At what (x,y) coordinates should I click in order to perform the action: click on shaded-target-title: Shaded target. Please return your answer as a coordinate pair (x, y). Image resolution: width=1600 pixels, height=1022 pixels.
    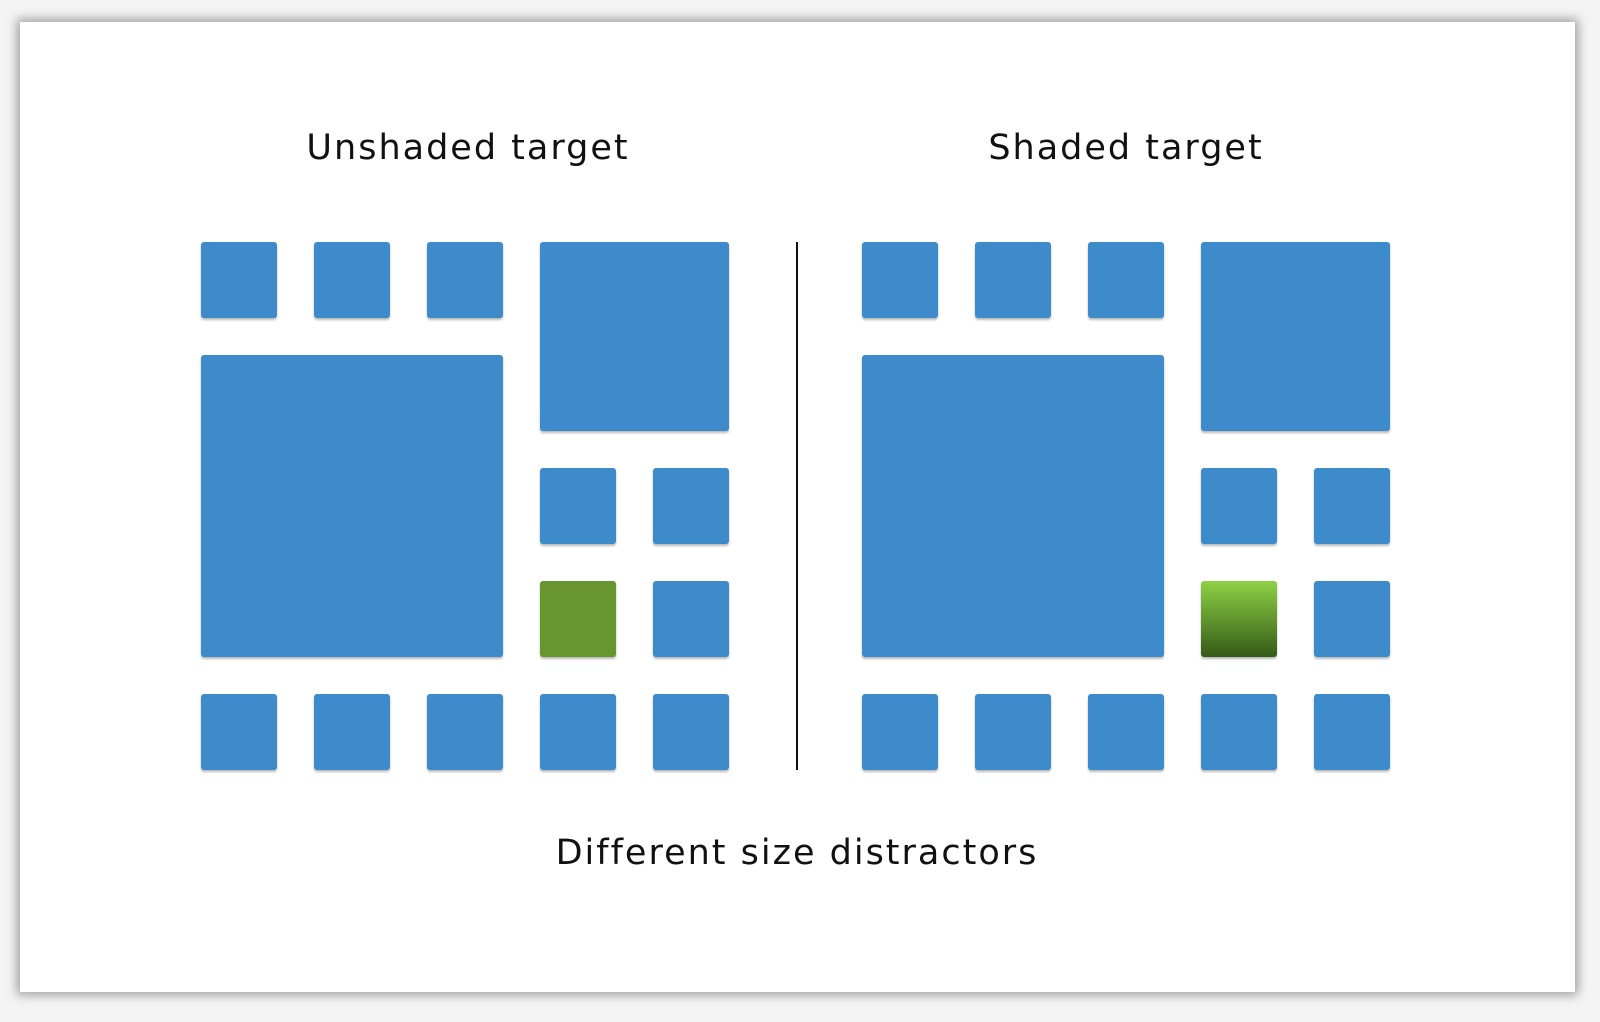
    Looking at the image, I should click on (1126, 148).